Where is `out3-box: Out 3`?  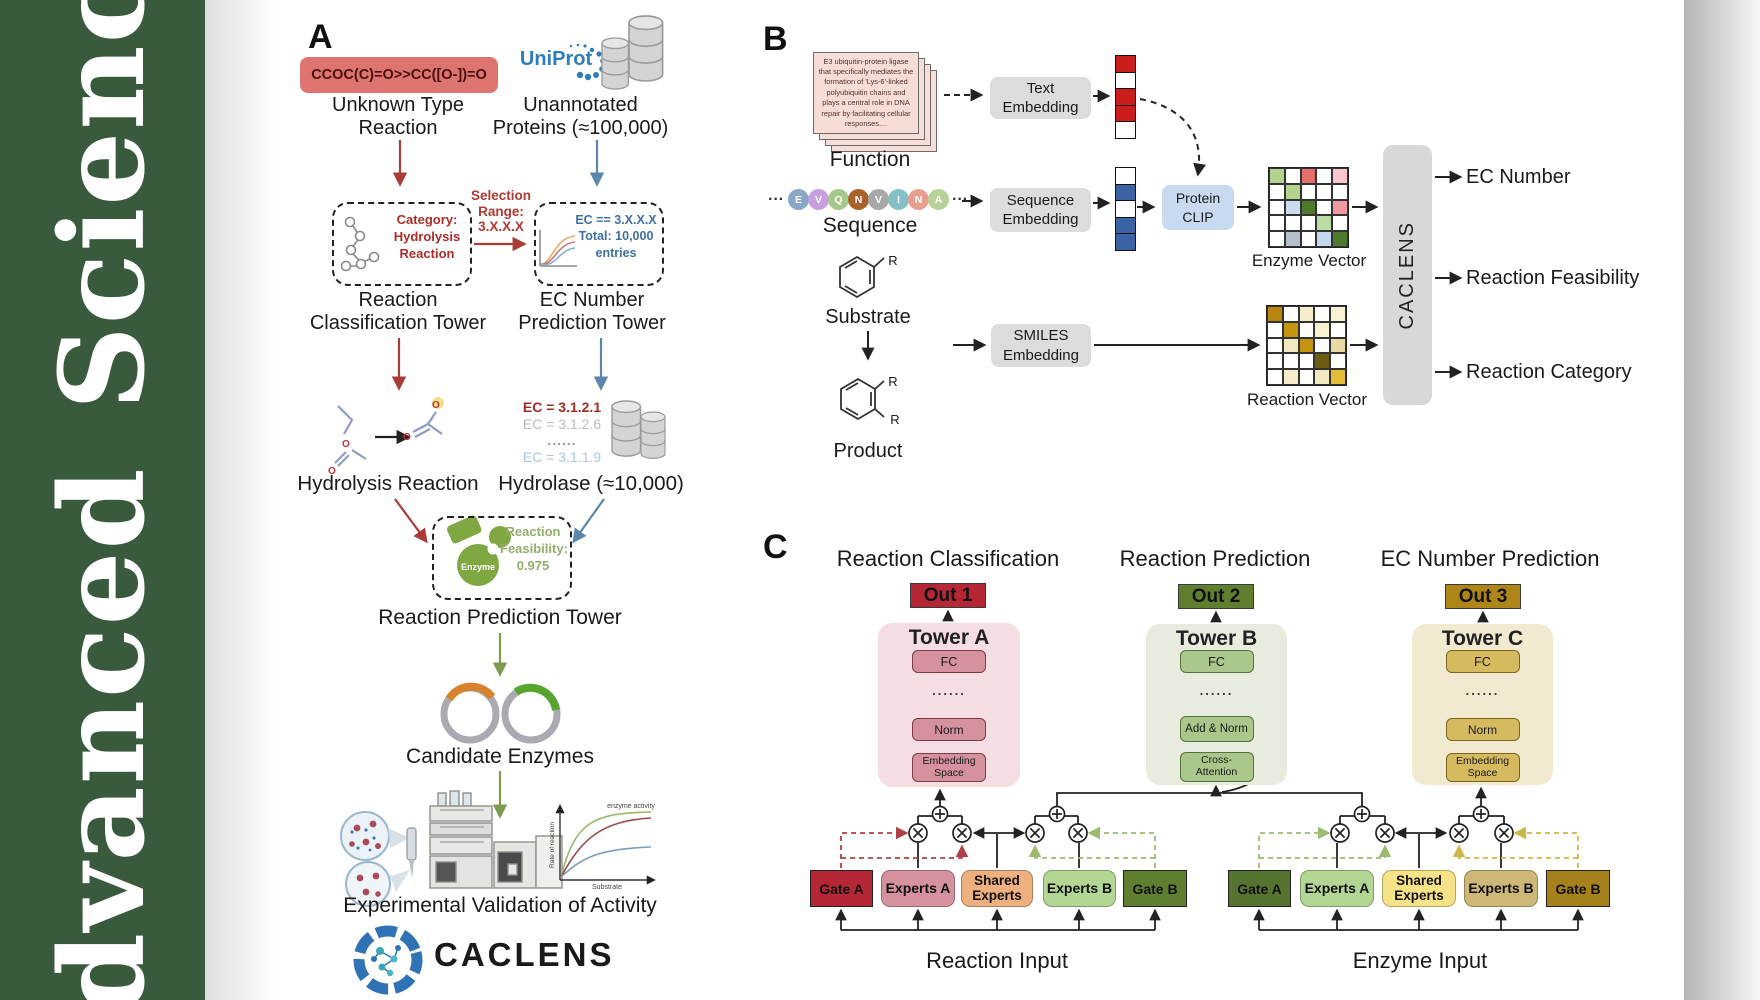 out3-box: Out 3 is located at coordinates (1483, 596).